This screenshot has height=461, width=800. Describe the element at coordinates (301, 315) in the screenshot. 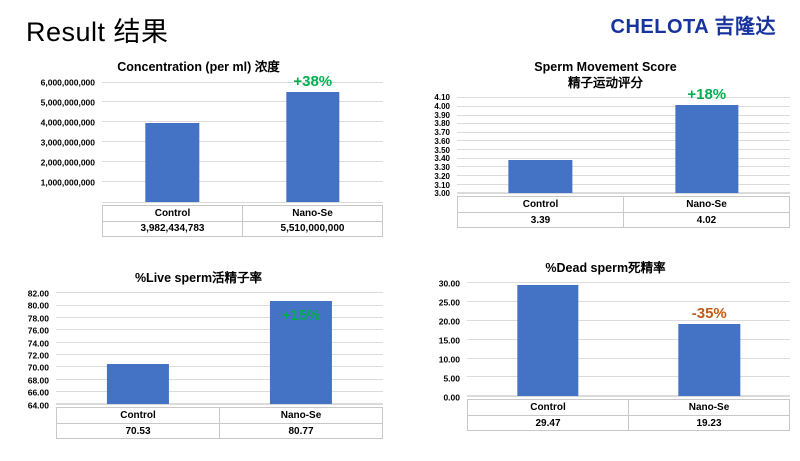

I see `delta-label: +15%` at that location.